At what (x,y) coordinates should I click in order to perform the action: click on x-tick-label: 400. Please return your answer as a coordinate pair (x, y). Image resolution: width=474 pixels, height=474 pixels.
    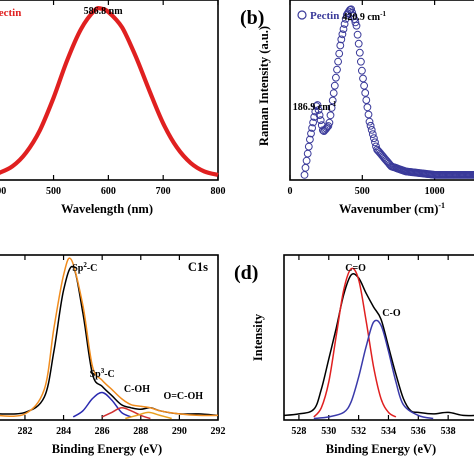
    Looking at the image, I should click on (3, 191).